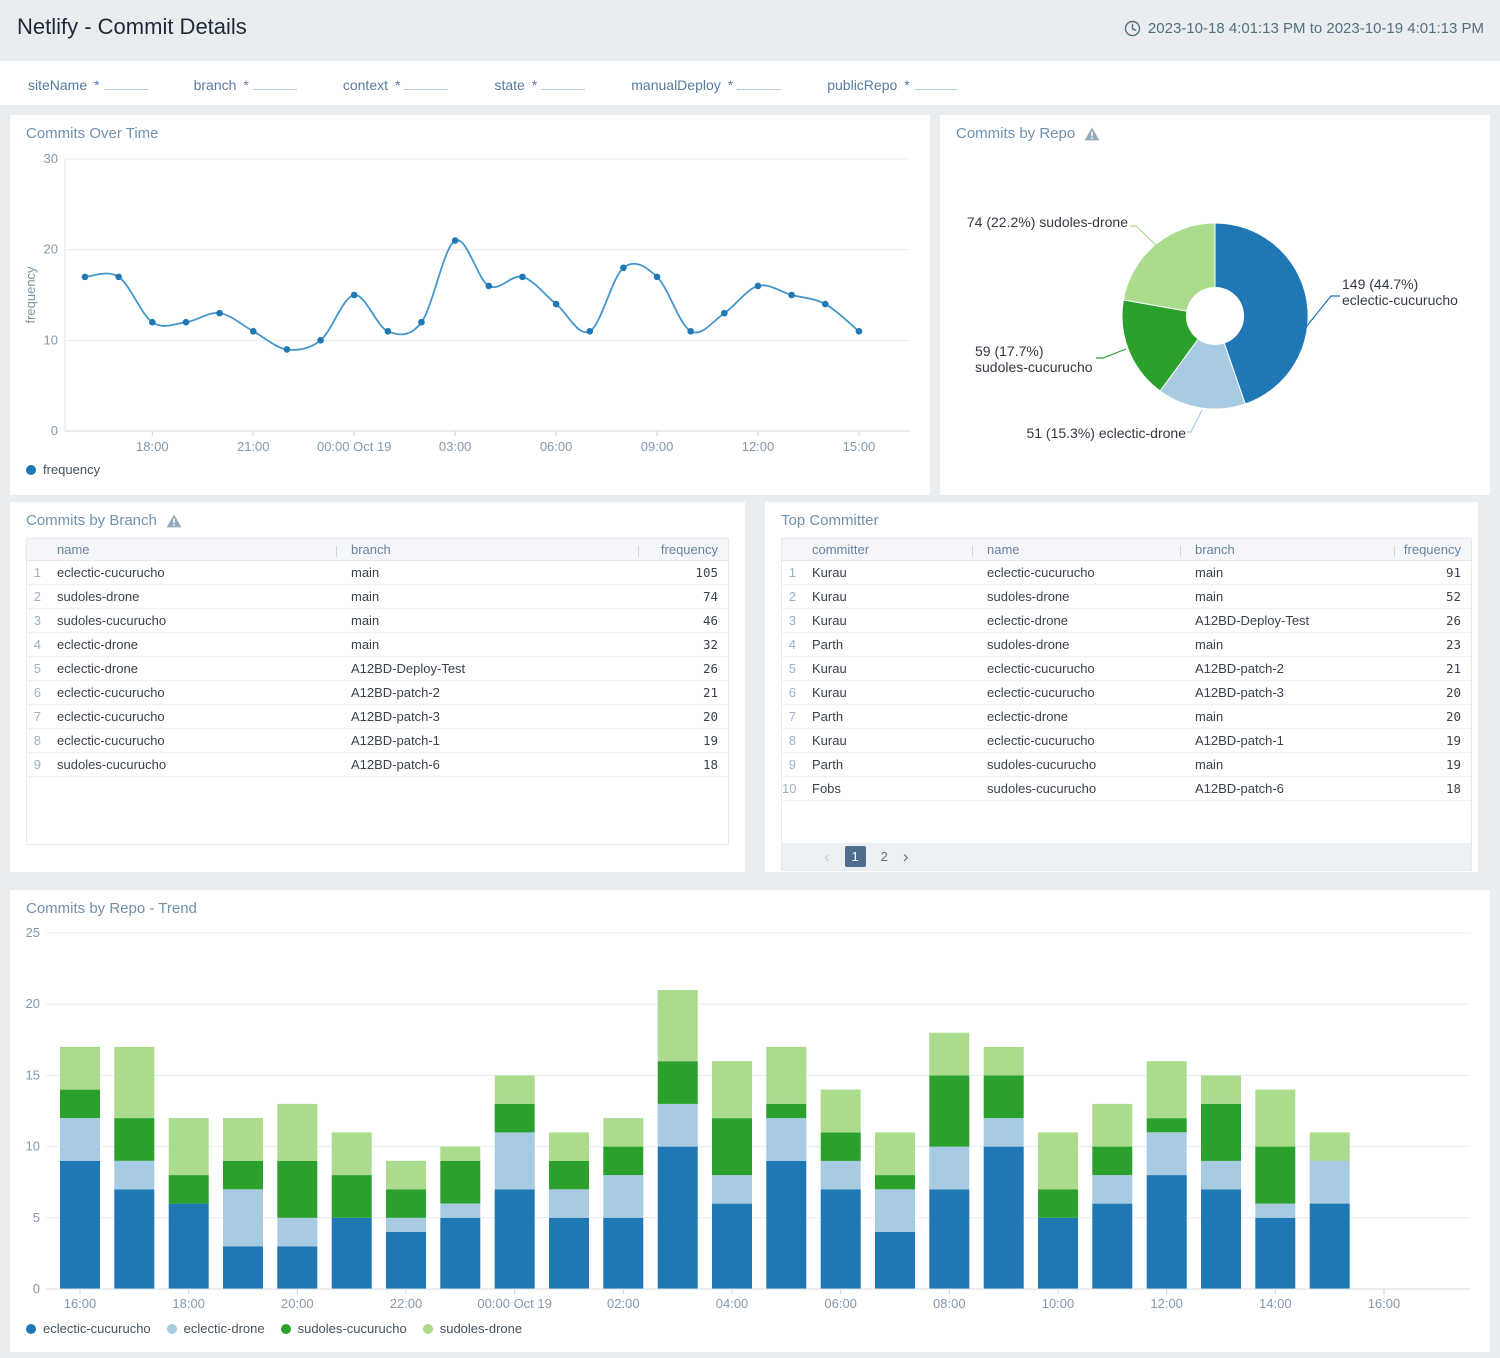  Describe the element at coordinates (186, 322) in the screenshot. I see `data-point-19:00` at that location.